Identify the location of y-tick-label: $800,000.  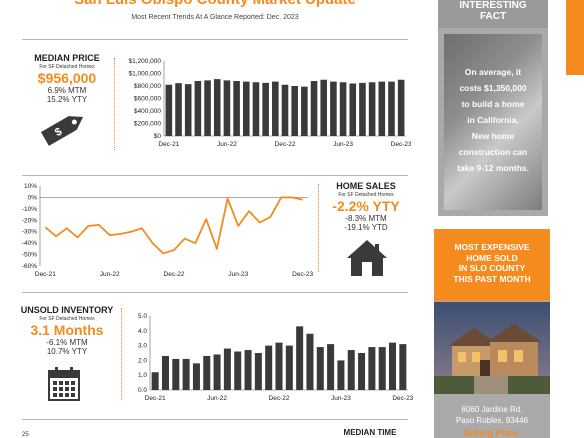
(147, 86).